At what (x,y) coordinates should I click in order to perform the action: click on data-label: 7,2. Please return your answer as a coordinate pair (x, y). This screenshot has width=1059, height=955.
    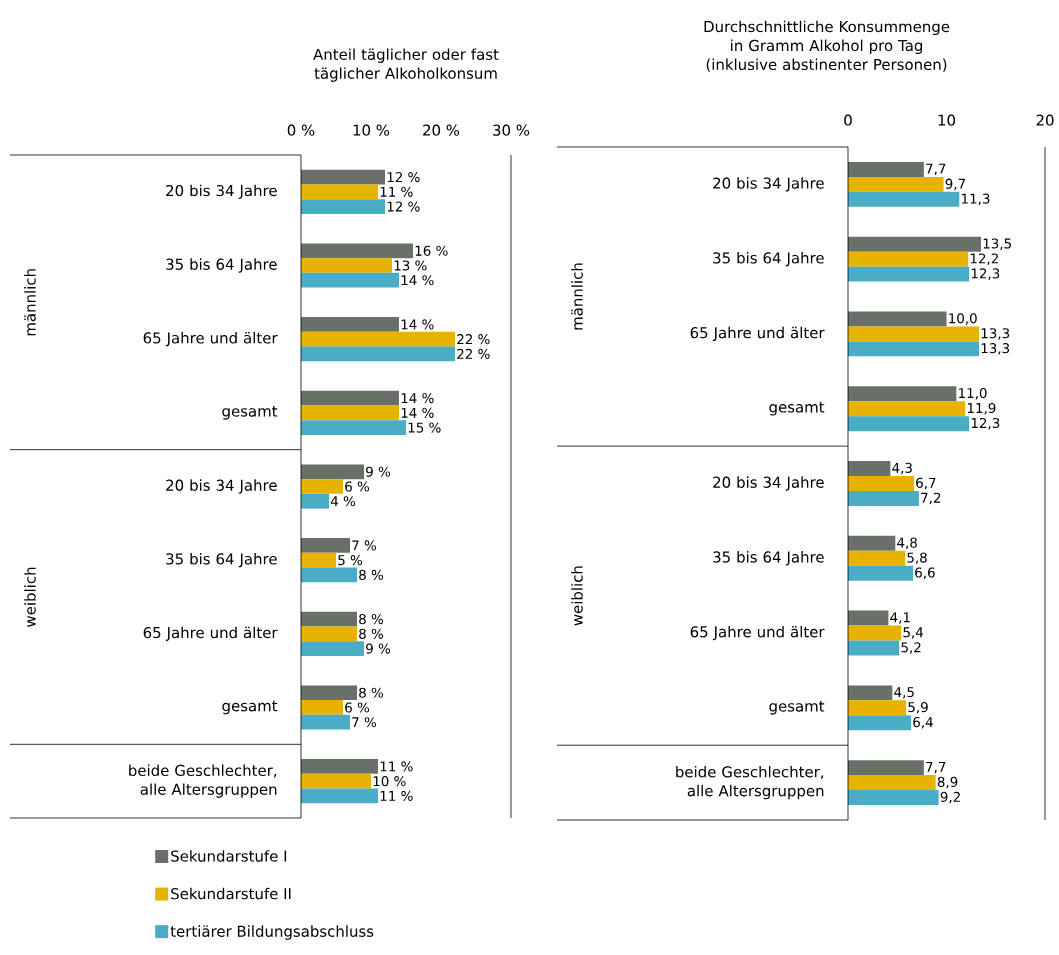
    Looking at the image, I should click on (931, 498).